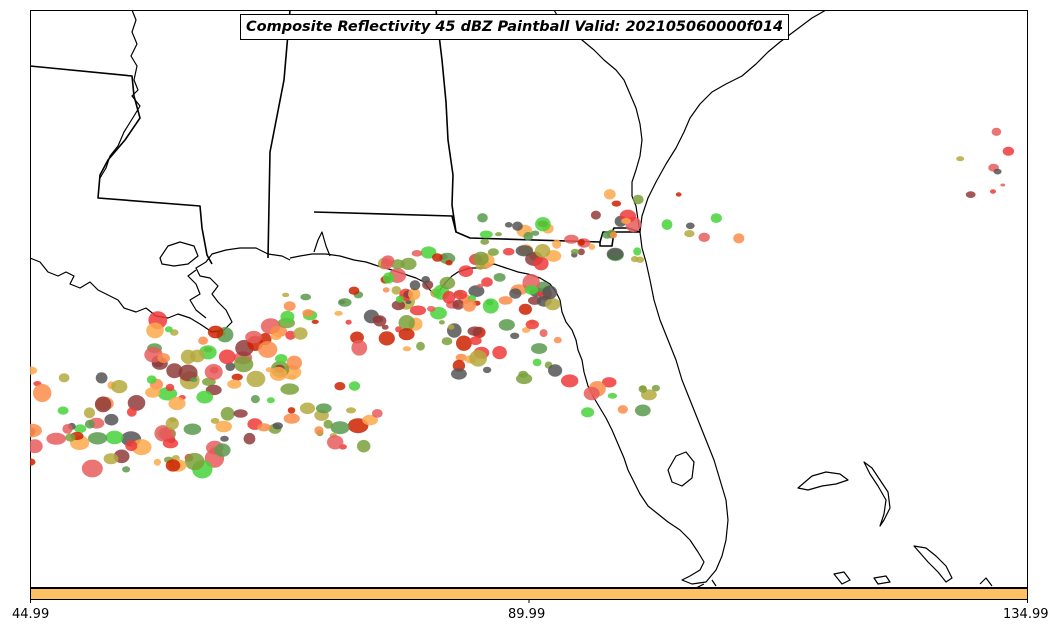 The height and width of the screenshot is (633, 1062). I want to click on bahamas-andros, so click(933, 564).